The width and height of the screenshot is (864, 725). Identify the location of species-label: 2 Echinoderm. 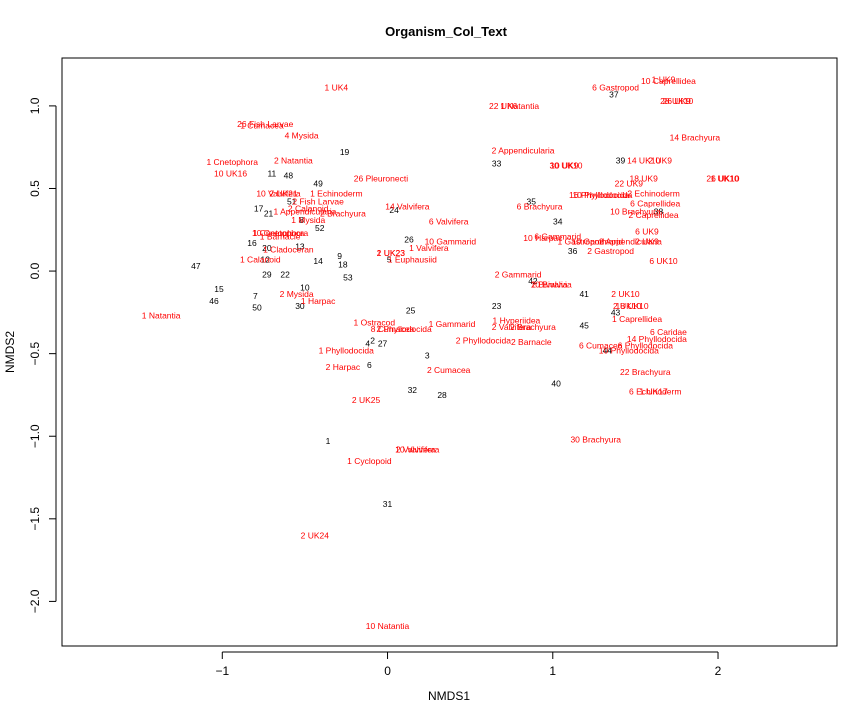
(653, 193).